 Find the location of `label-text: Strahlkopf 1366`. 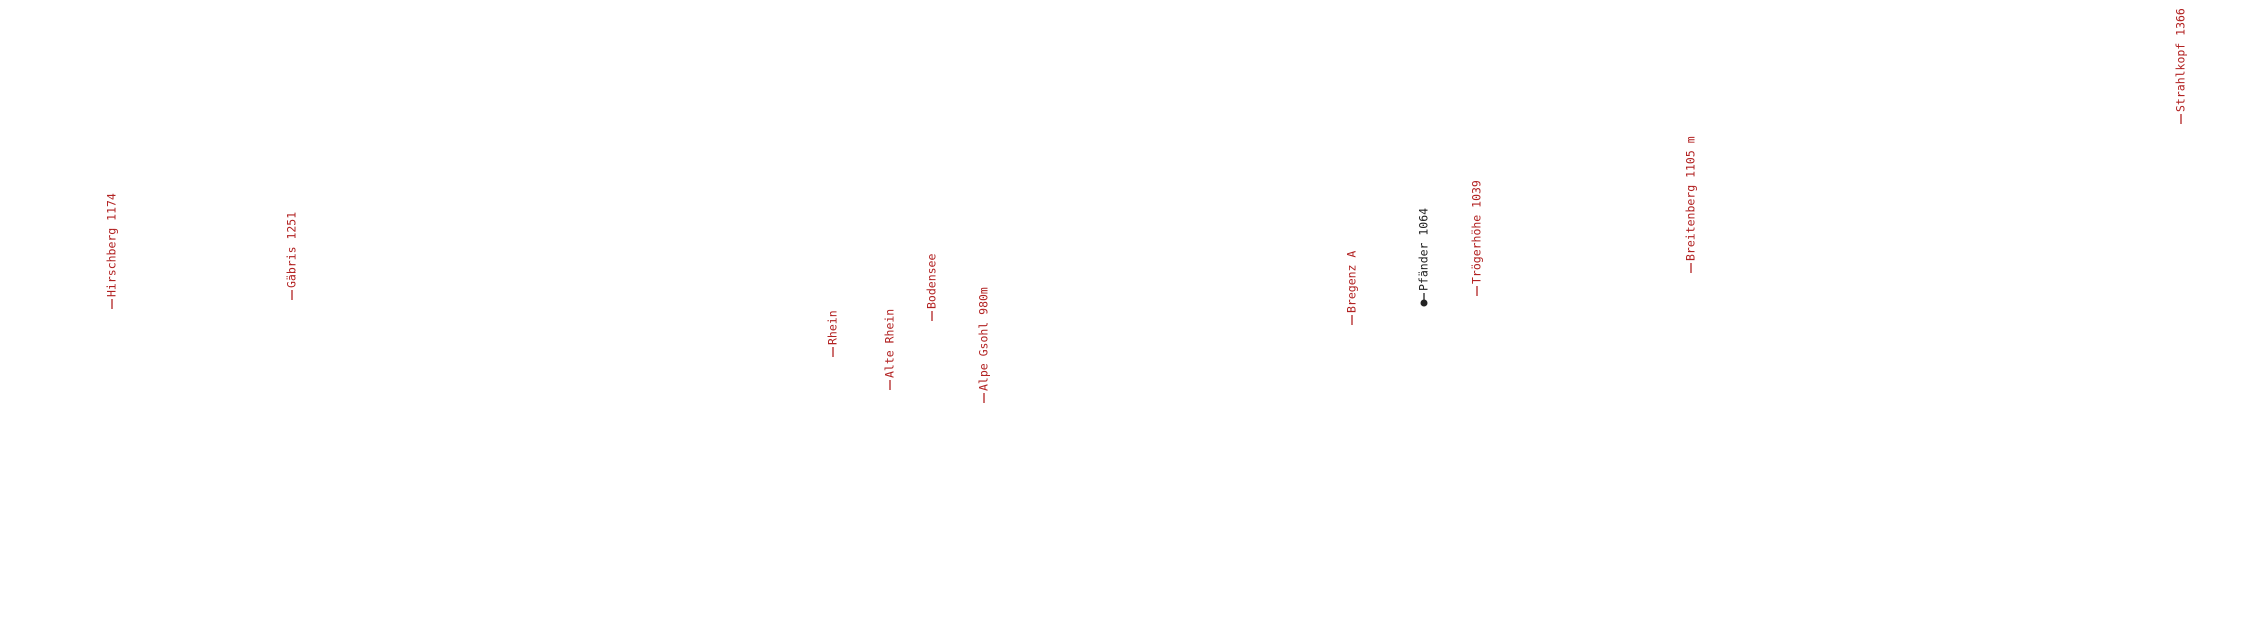

label-text: Strahlkopf 1366 is located at coordinates (2181, 60).